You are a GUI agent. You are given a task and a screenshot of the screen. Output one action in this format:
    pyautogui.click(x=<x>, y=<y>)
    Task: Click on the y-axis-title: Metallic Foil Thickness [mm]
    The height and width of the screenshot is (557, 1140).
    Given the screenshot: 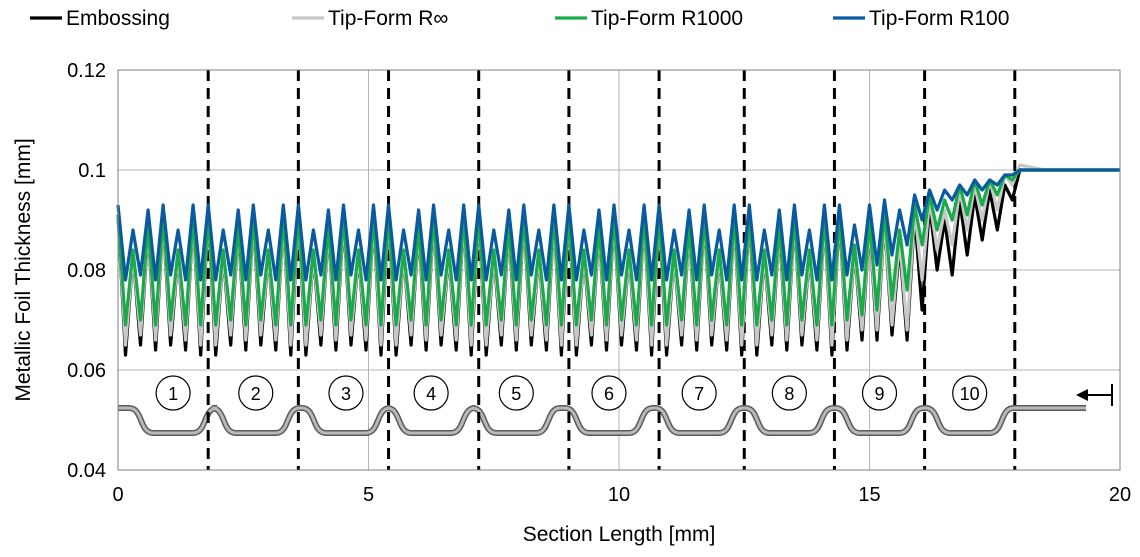 What is the action you would take?
    pyautogui.click(x=23, y=269)
    